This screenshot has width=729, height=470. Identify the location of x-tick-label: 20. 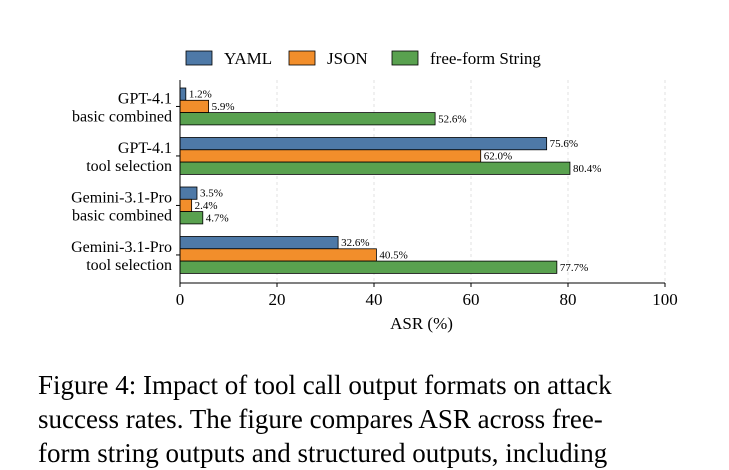
(277, 299).